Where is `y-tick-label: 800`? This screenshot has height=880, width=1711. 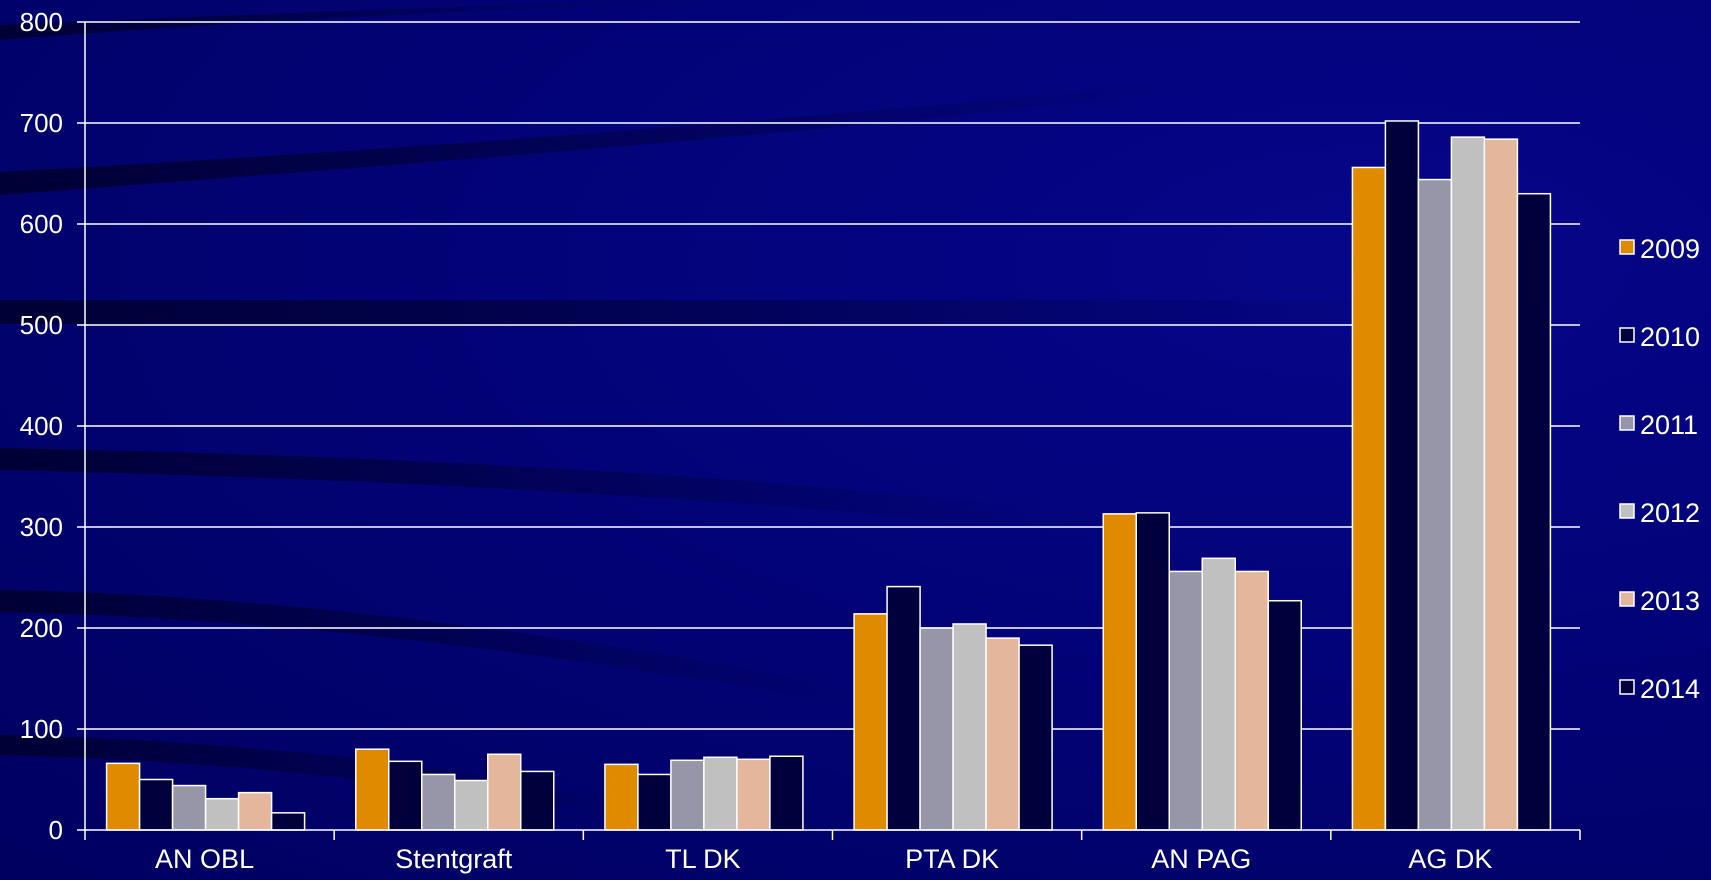 y-tick-label: 800 is located at coordinates (41, 22).